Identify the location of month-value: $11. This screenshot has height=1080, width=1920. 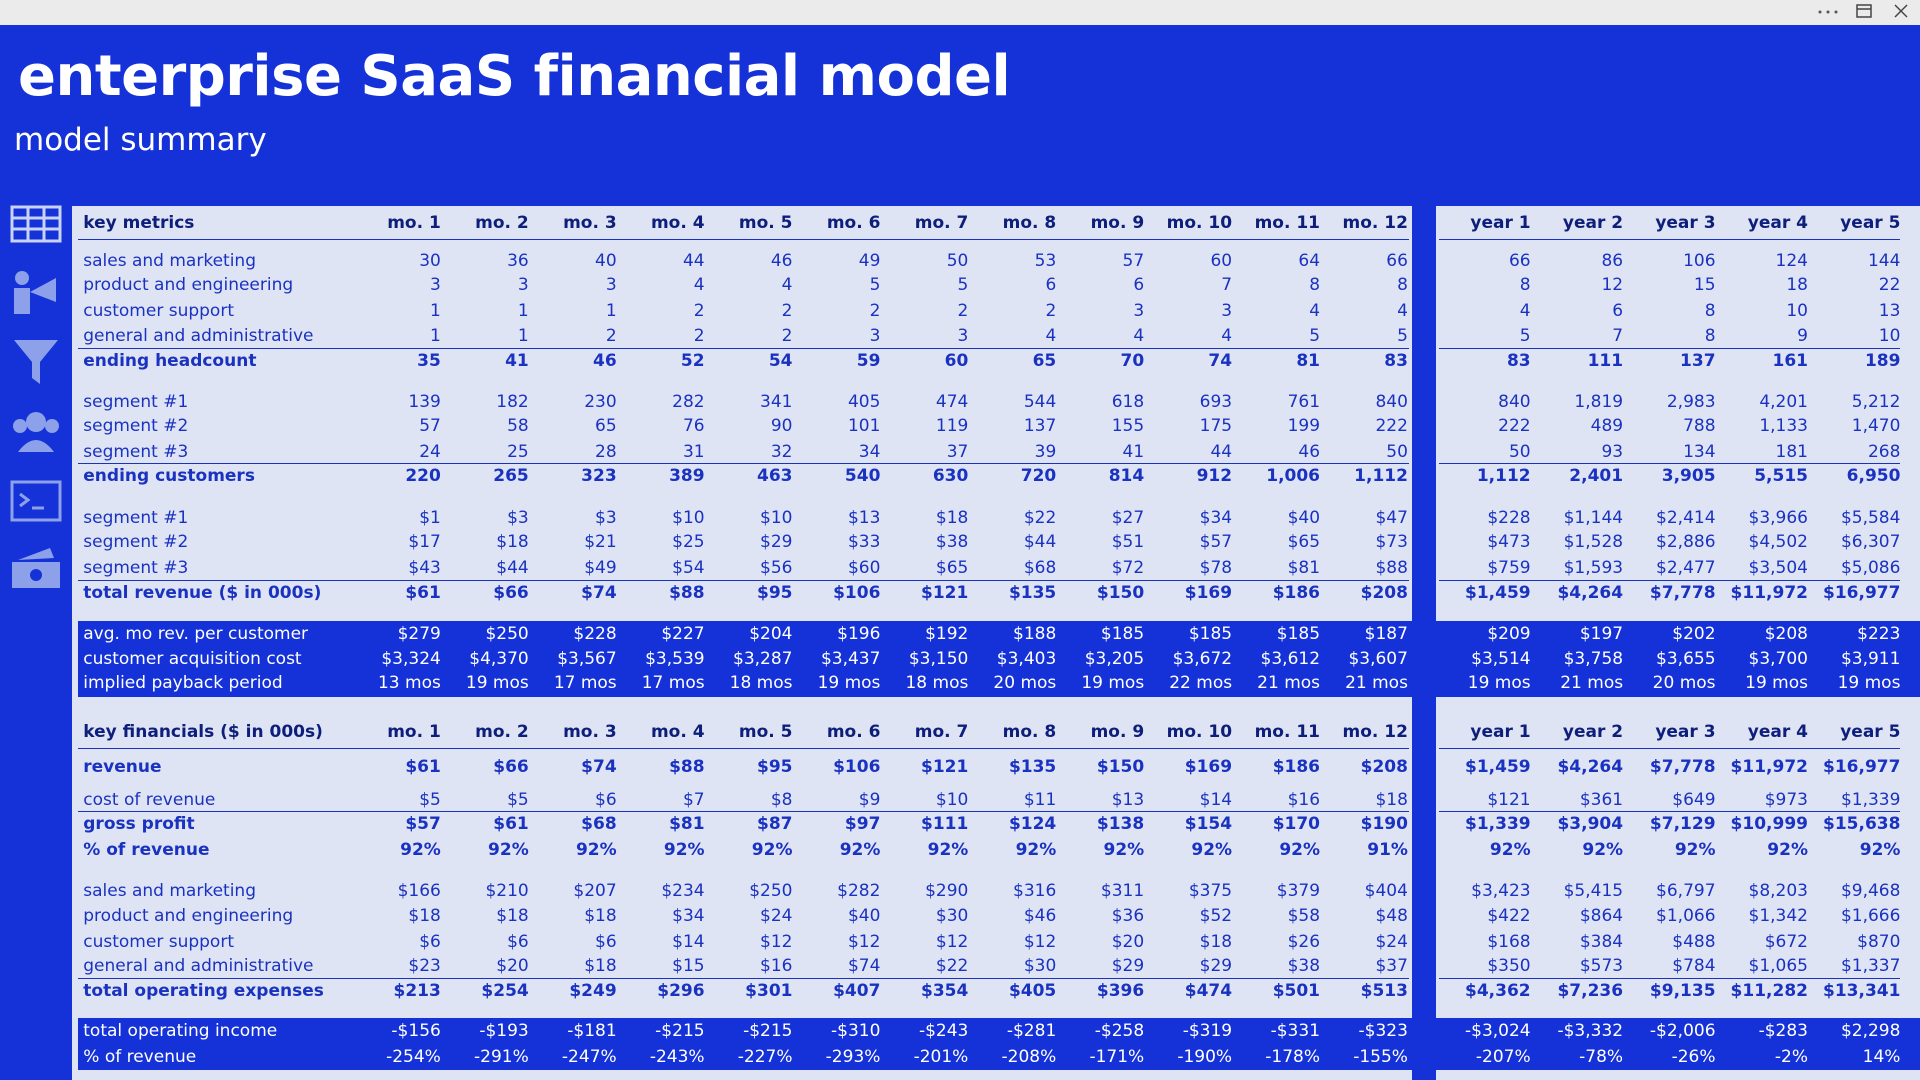
(1040, 799).